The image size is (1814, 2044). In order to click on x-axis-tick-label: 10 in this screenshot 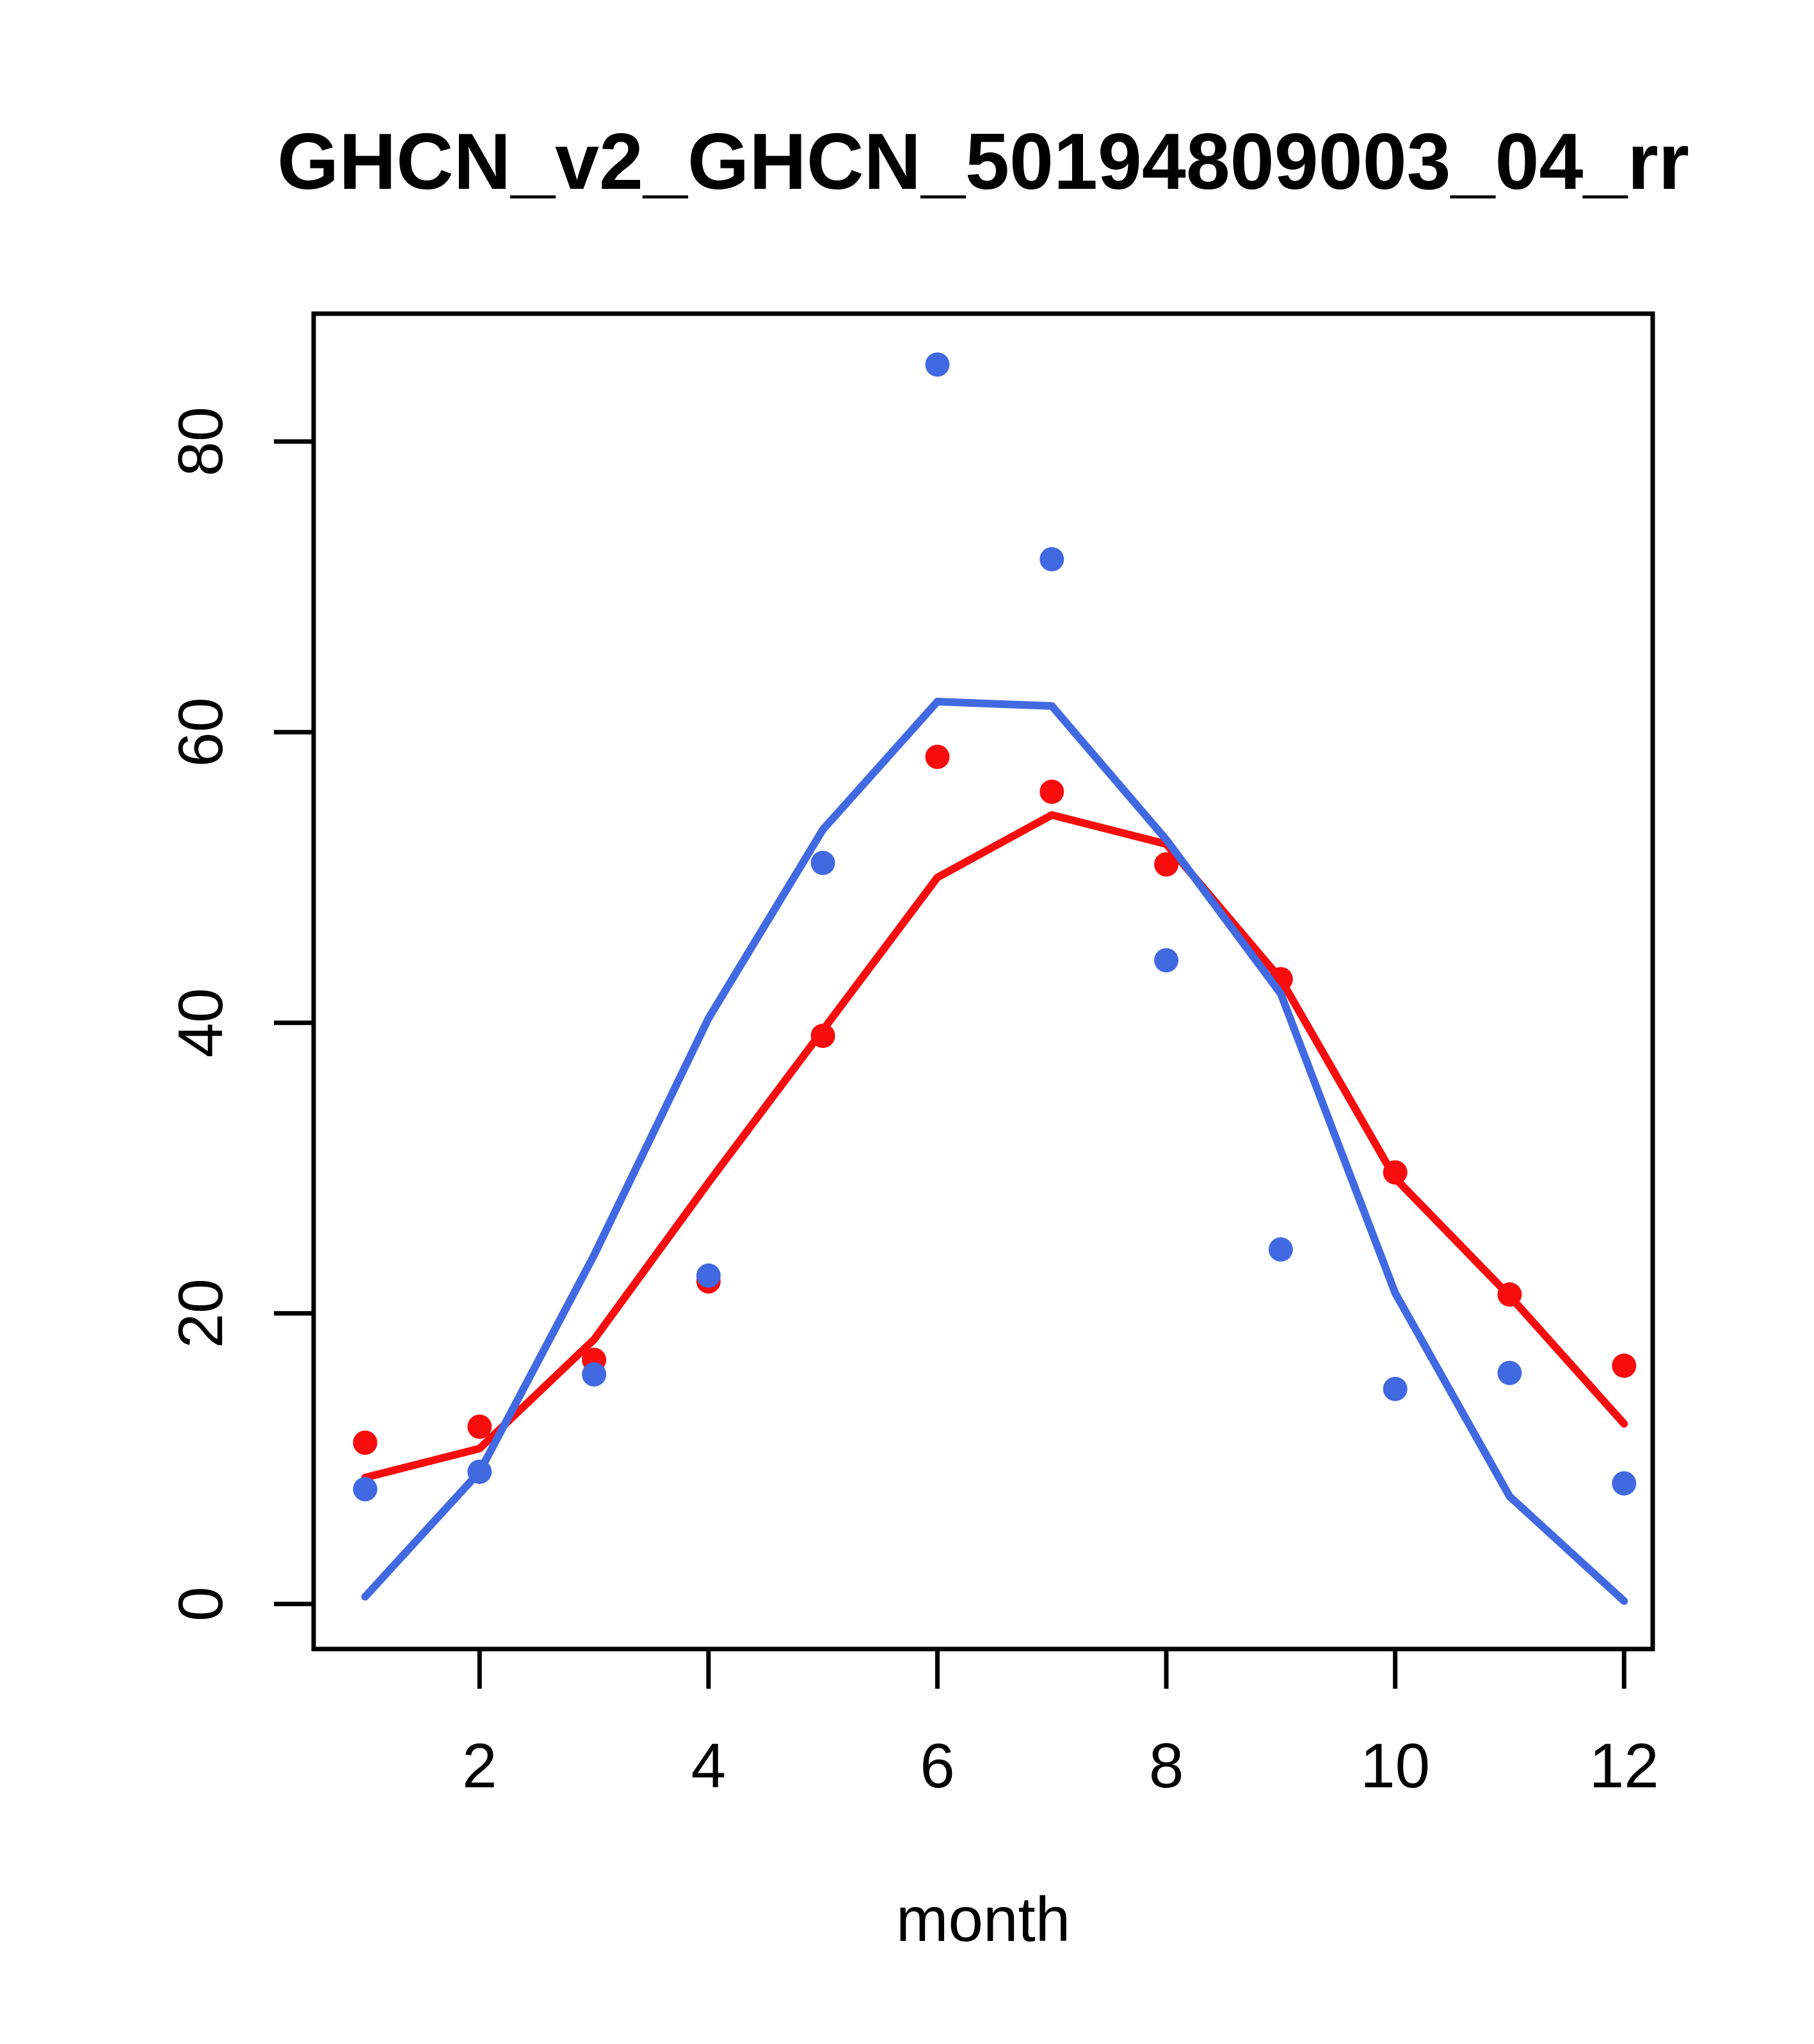, I will do `click(1395, 1765)`.